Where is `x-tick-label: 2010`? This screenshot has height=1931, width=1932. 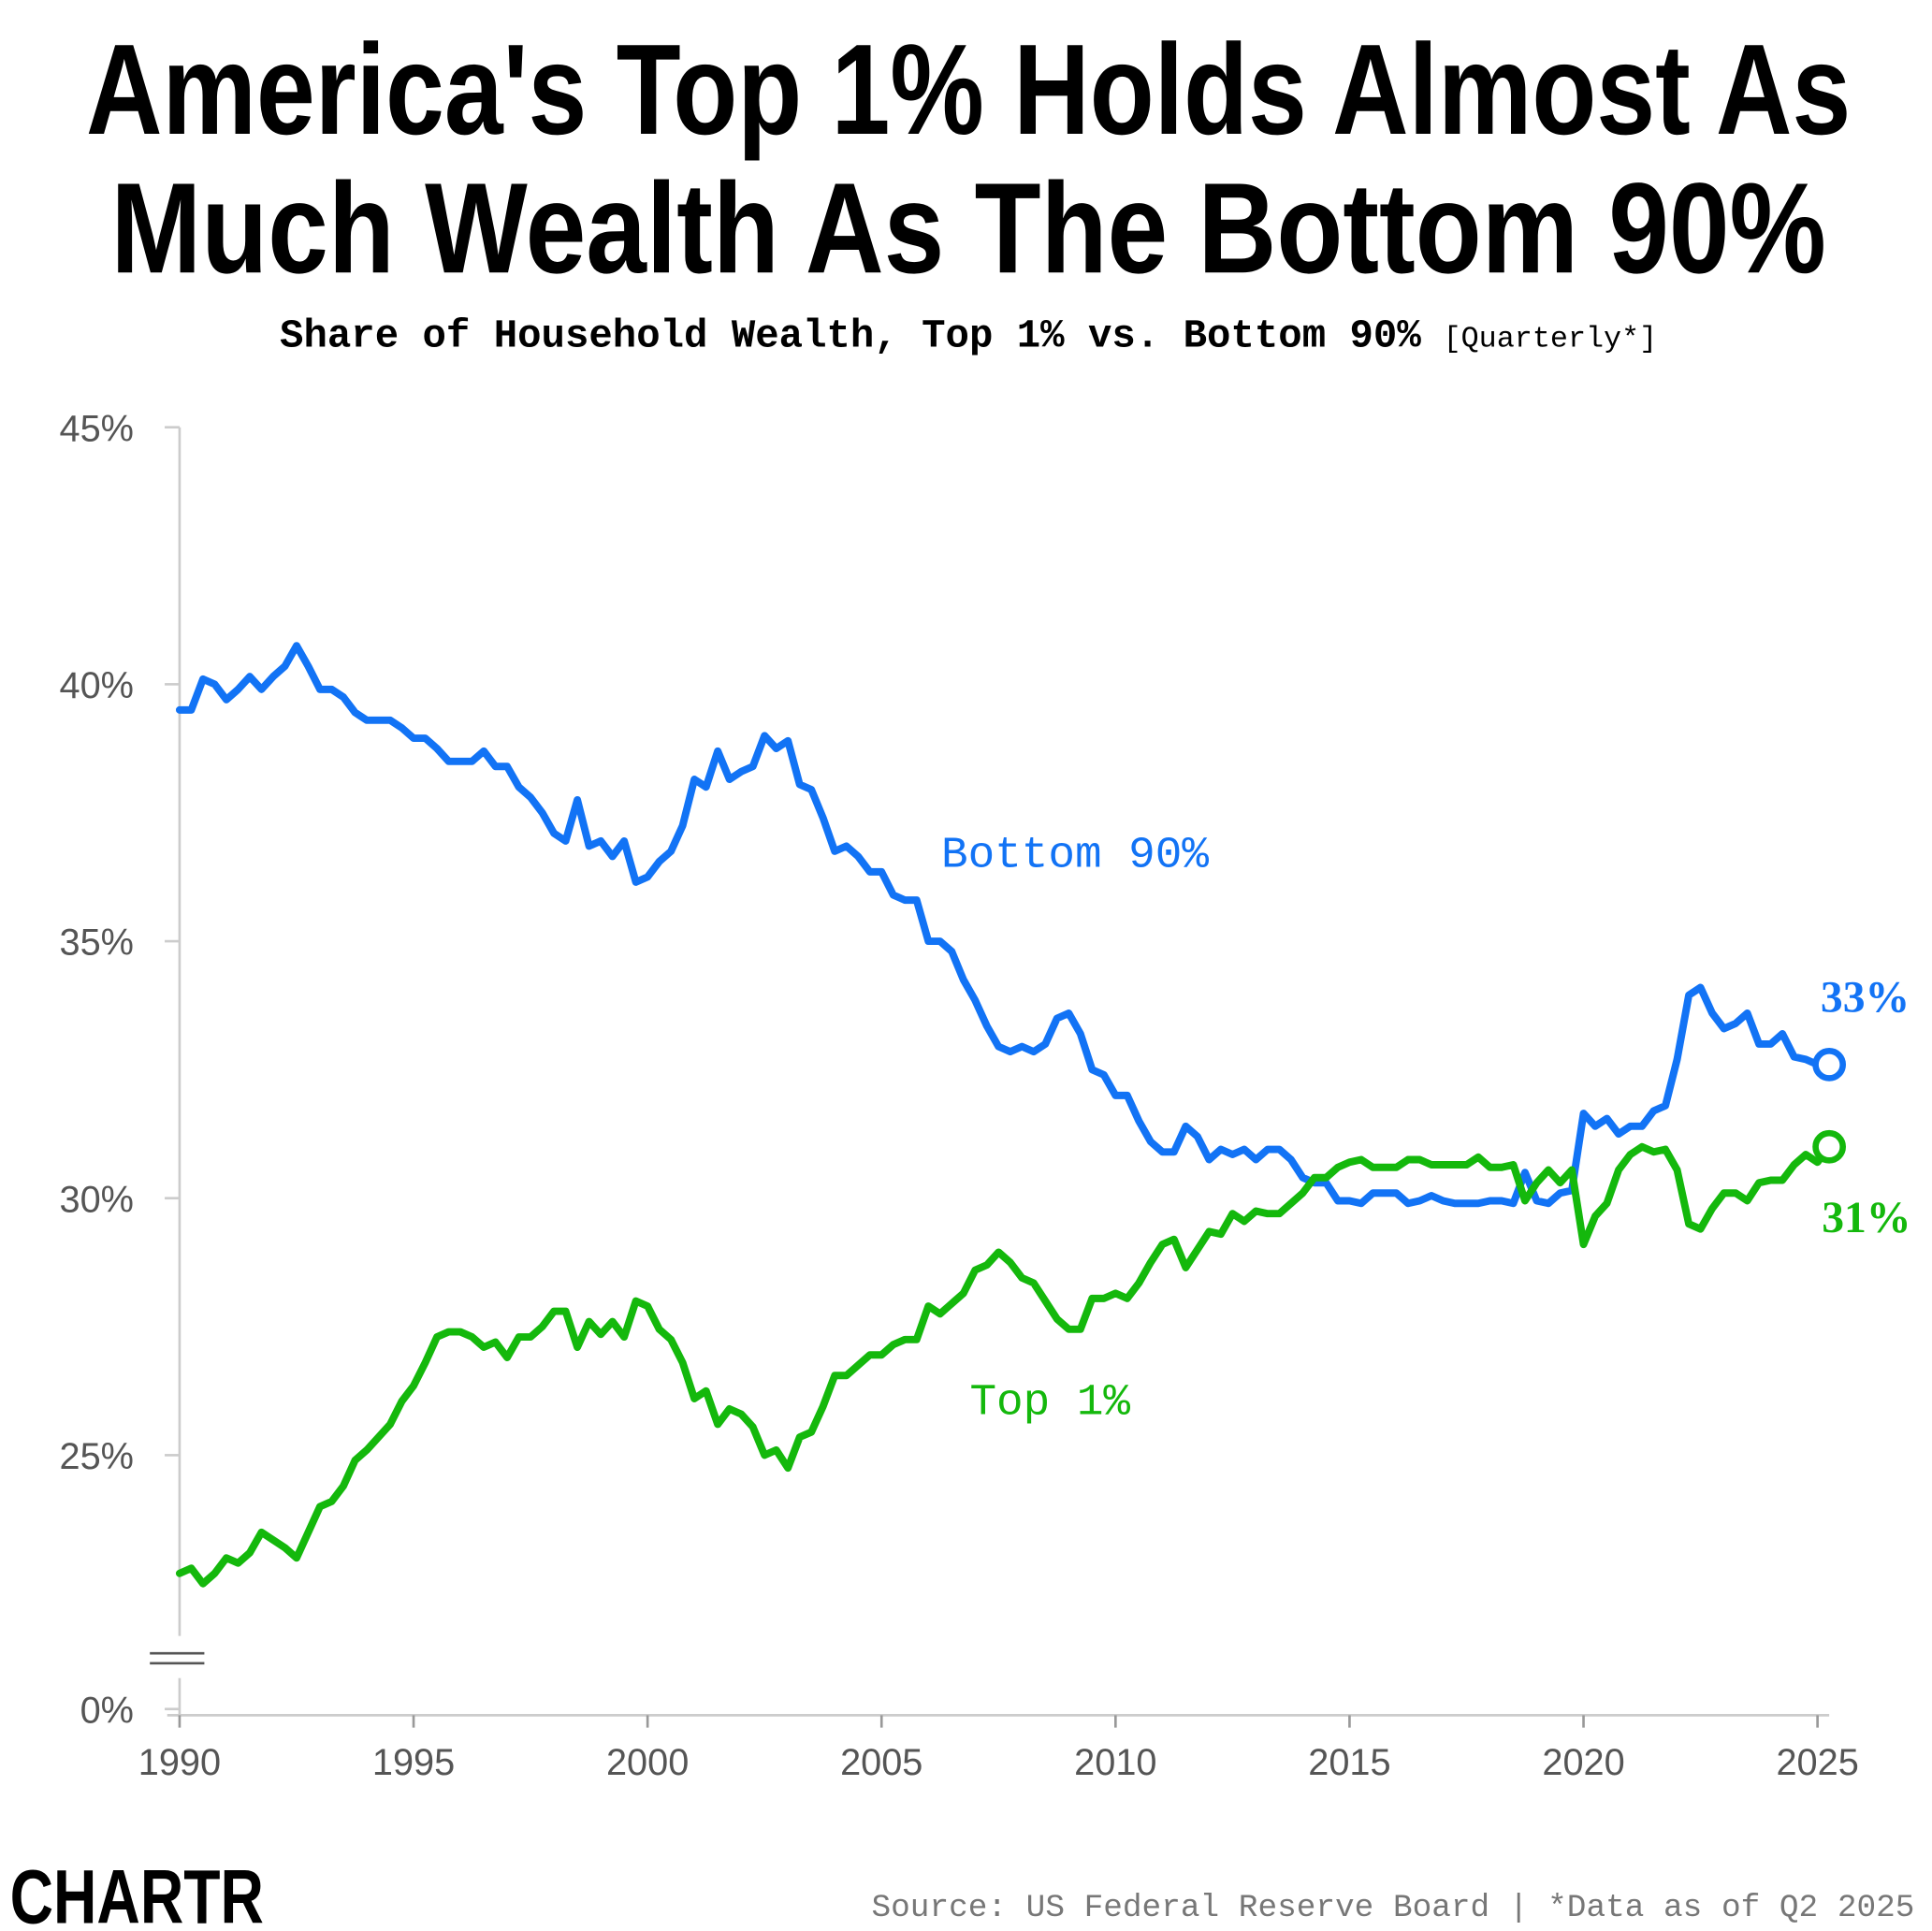 x-tick-label: 2010 is located at coordinates (1115, 1762).